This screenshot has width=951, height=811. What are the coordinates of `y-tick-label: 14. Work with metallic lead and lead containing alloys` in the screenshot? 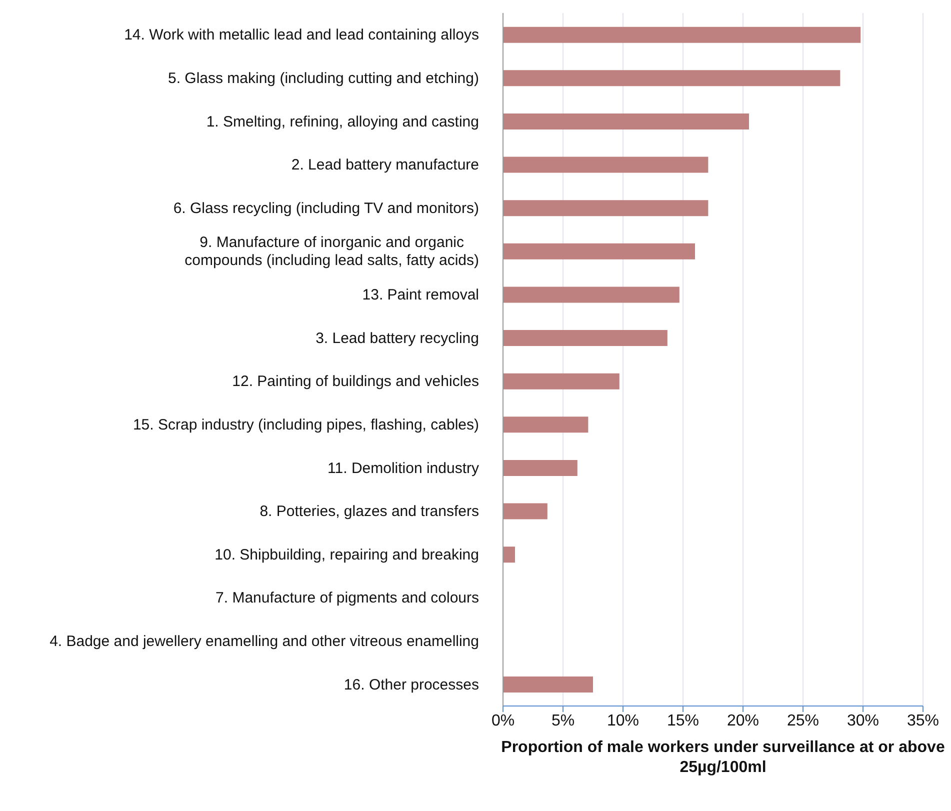 It's located at (301, 35).